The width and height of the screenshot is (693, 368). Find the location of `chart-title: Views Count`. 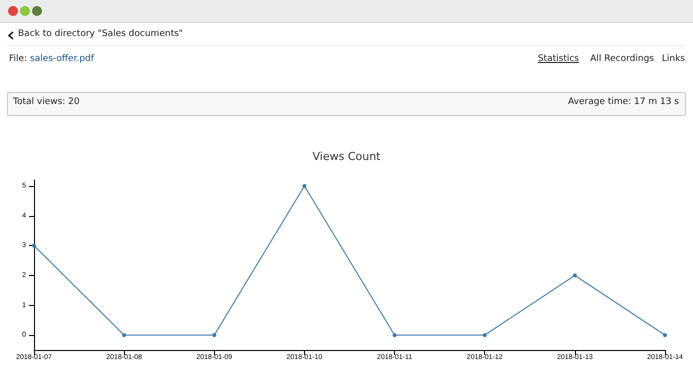

chart-title: Views Count is located at coordinates (347, 156).